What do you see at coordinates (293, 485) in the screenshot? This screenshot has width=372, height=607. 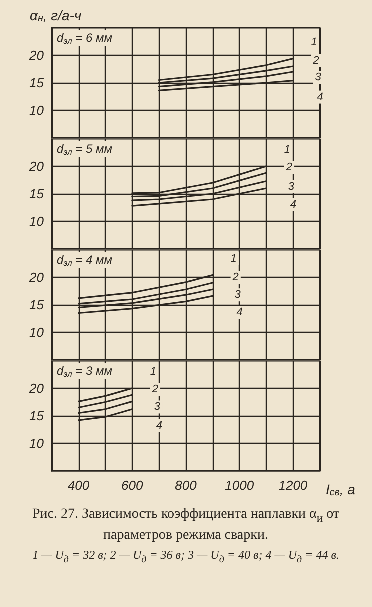 I see `x-tick-label: 1200` at bounding box center [293, 485].